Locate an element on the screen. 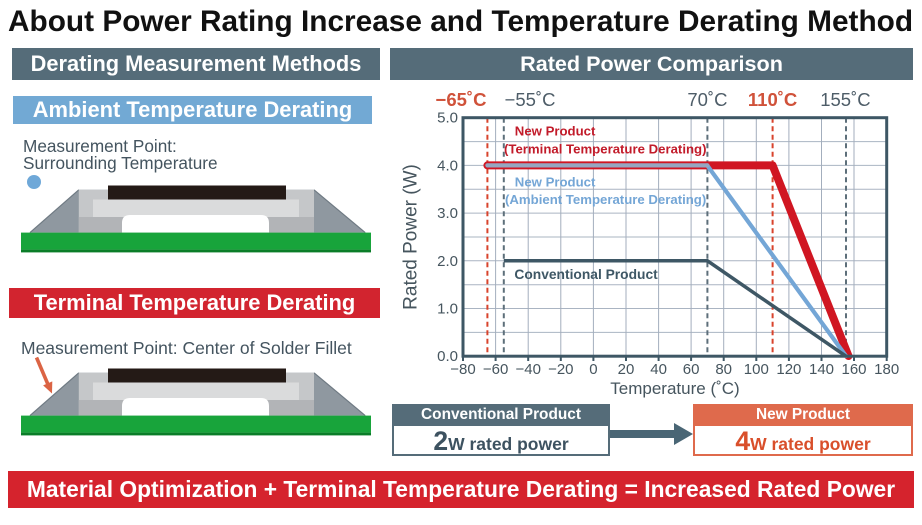 The height and width of the screenshot is (525, 922). svg-text: 20 is located at coordinates (626, 369).